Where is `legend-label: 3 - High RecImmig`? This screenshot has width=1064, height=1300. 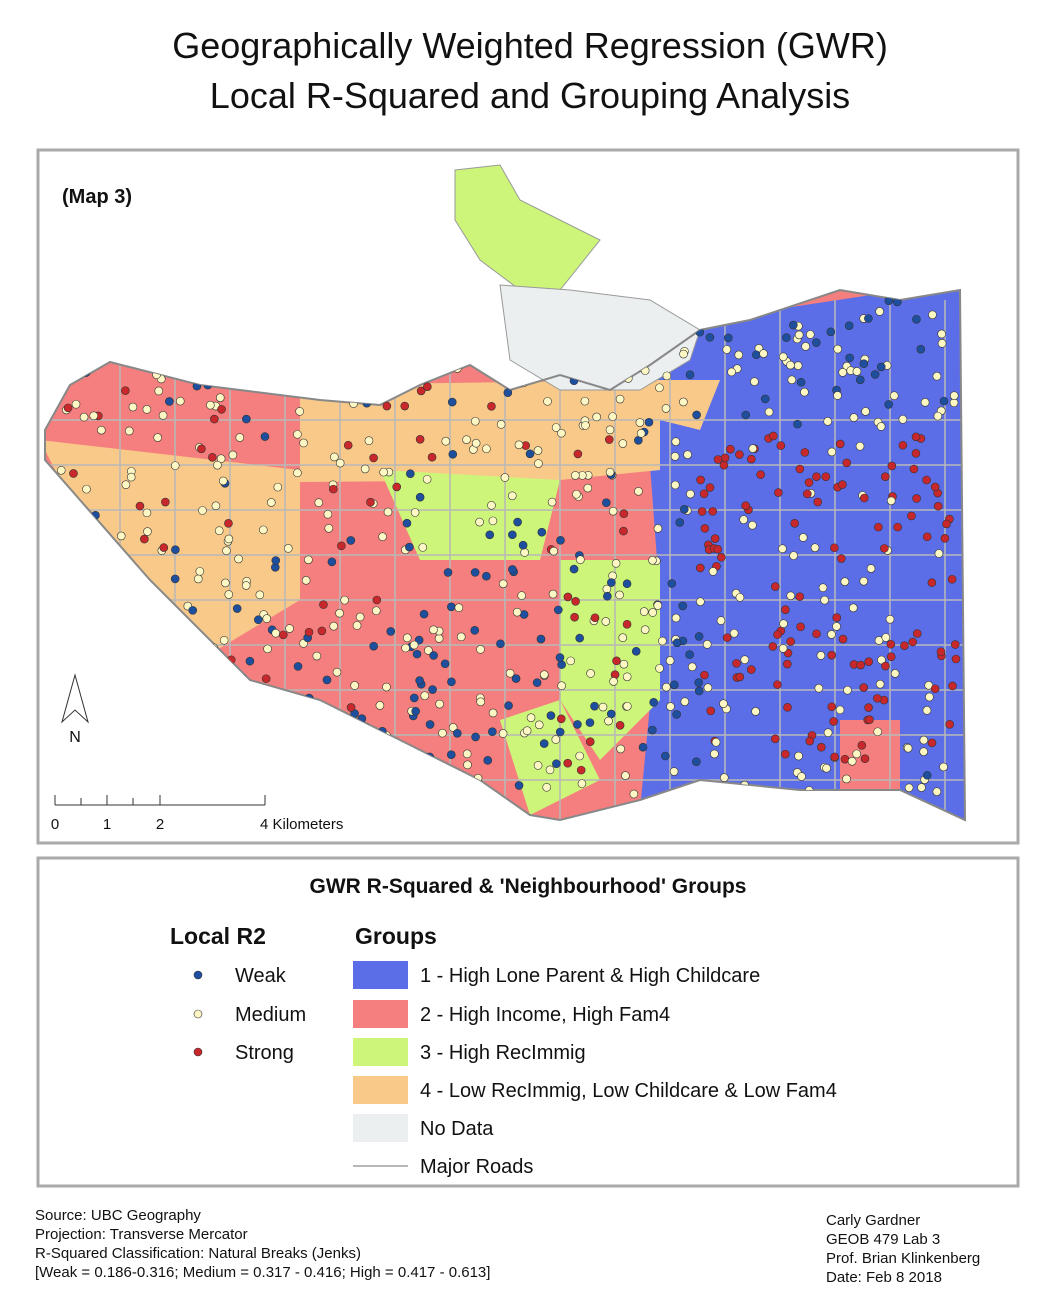
legend-label: 3 - High RecImmig is located at coordinates (503, 1053).